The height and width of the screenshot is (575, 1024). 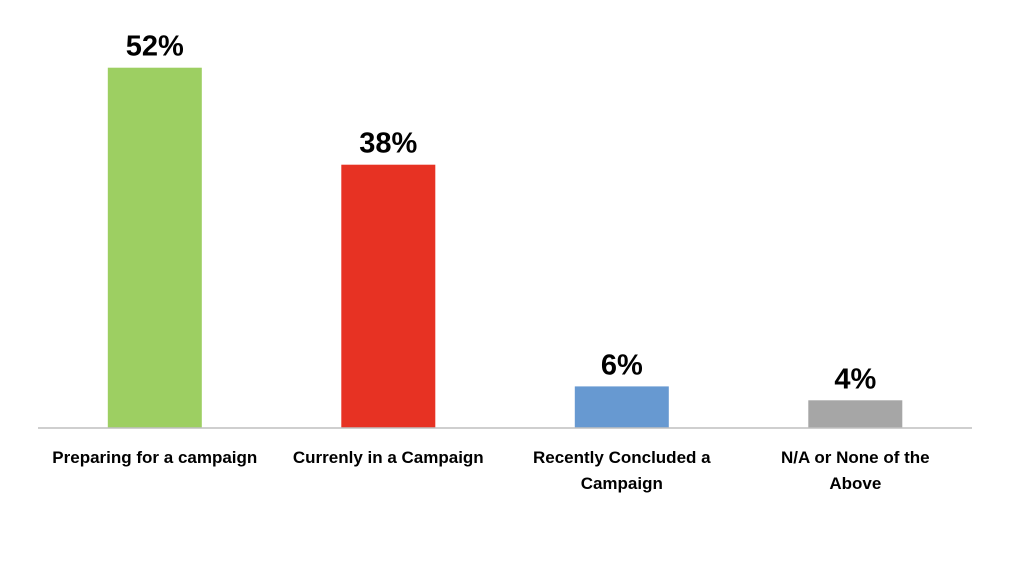 I want to click on category-label-line: Preparing for a campaign, so click(x=154, y=457).